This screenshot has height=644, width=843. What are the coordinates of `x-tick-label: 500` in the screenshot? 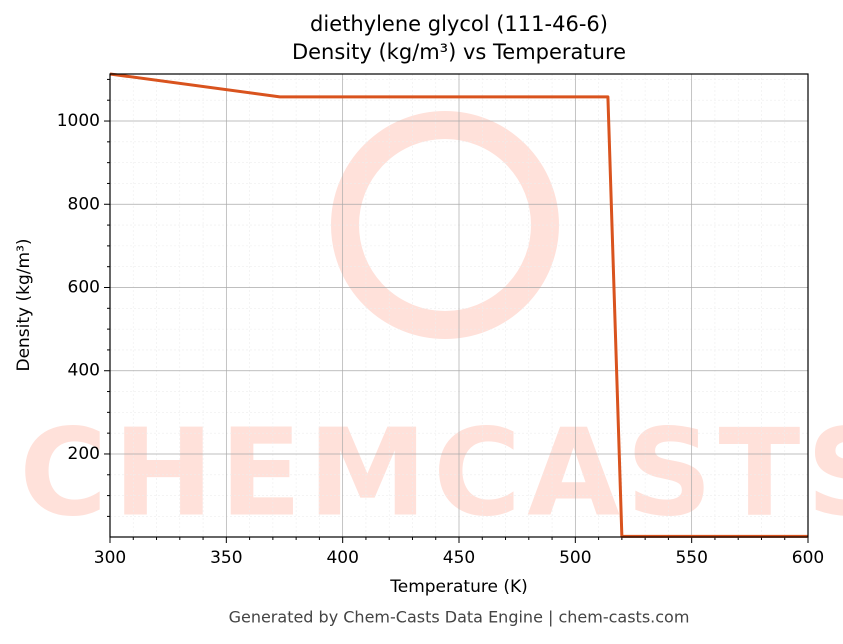 It's located at (575, 558).